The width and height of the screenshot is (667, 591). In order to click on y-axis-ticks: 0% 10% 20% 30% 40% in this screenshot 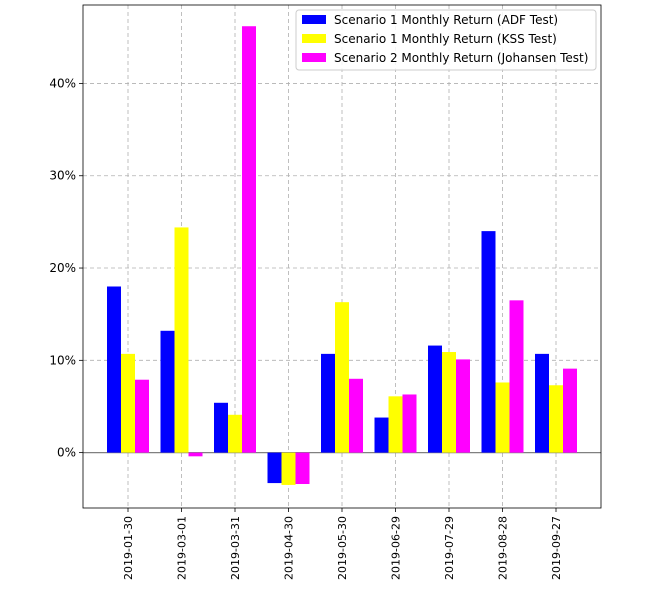, I will do `click(66, 268)`.